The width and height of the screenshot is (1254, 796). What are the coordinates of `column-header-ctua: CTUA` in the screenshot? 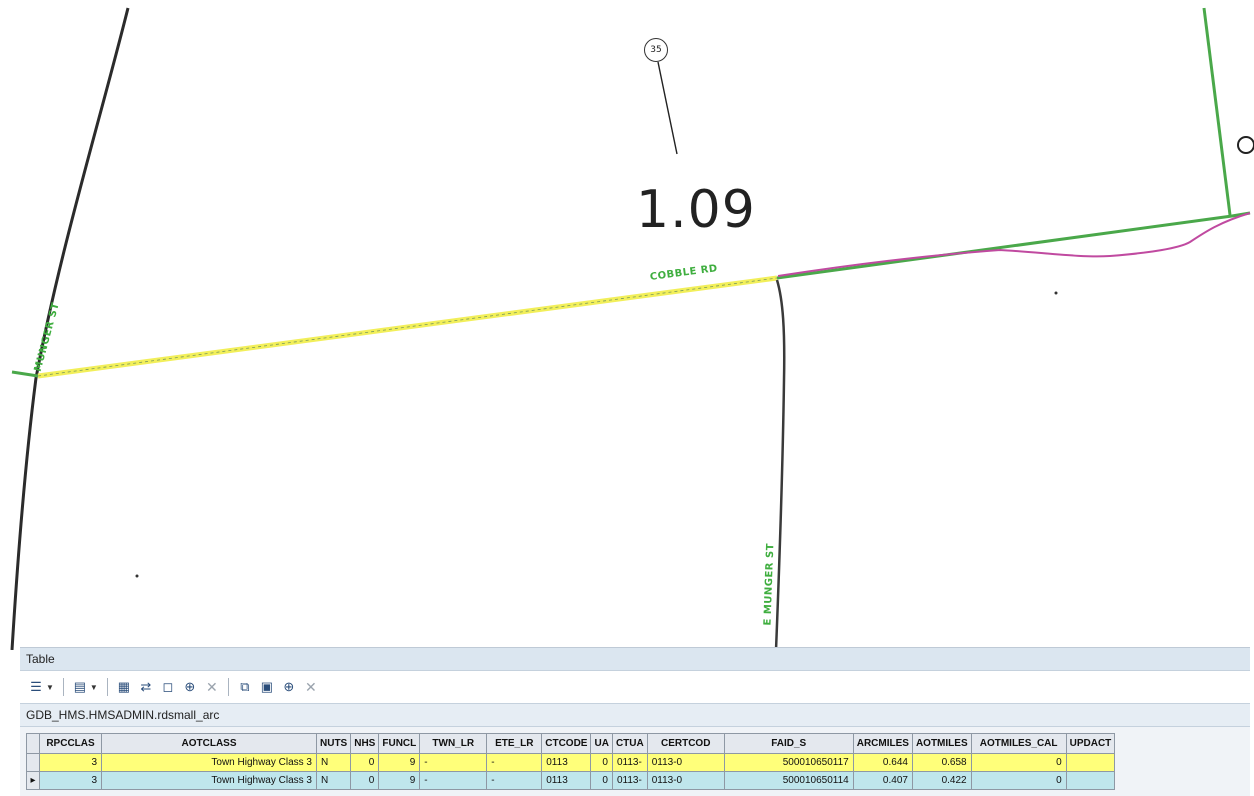 It's located at (629, 743).